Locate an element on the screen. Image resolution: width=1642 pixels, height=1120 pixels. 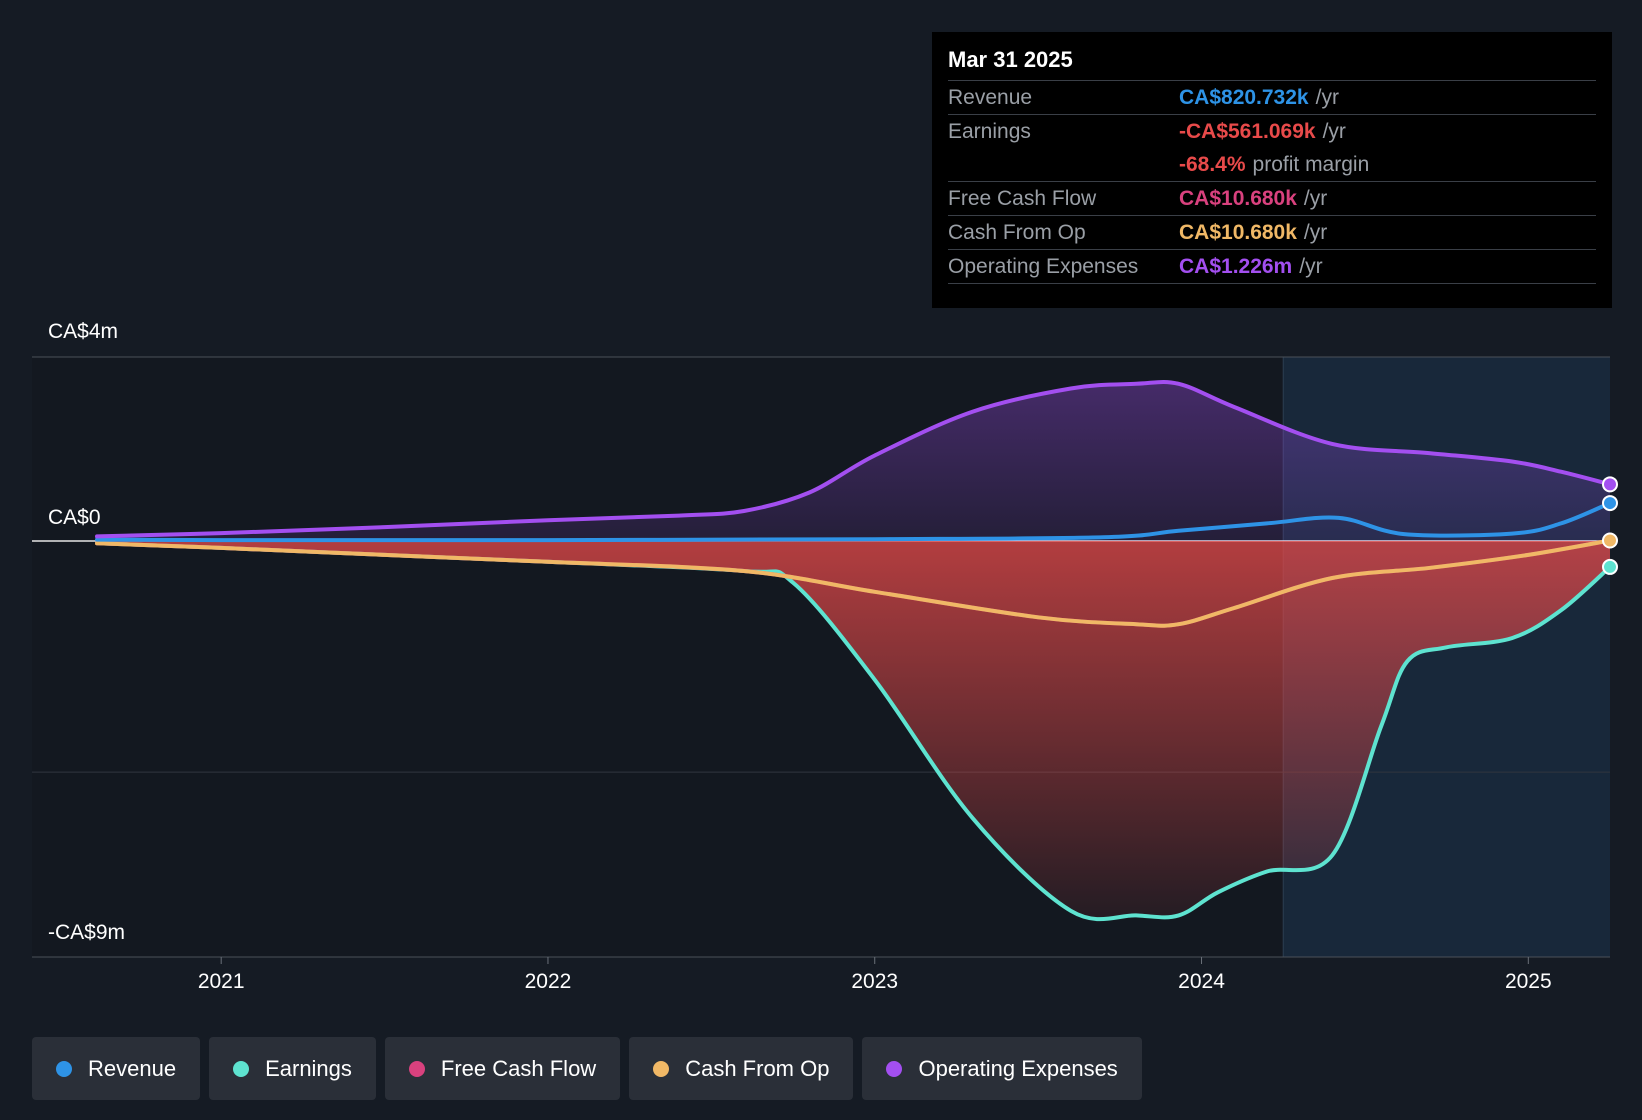
tooltip-label is located at coordinates (1063, 164).